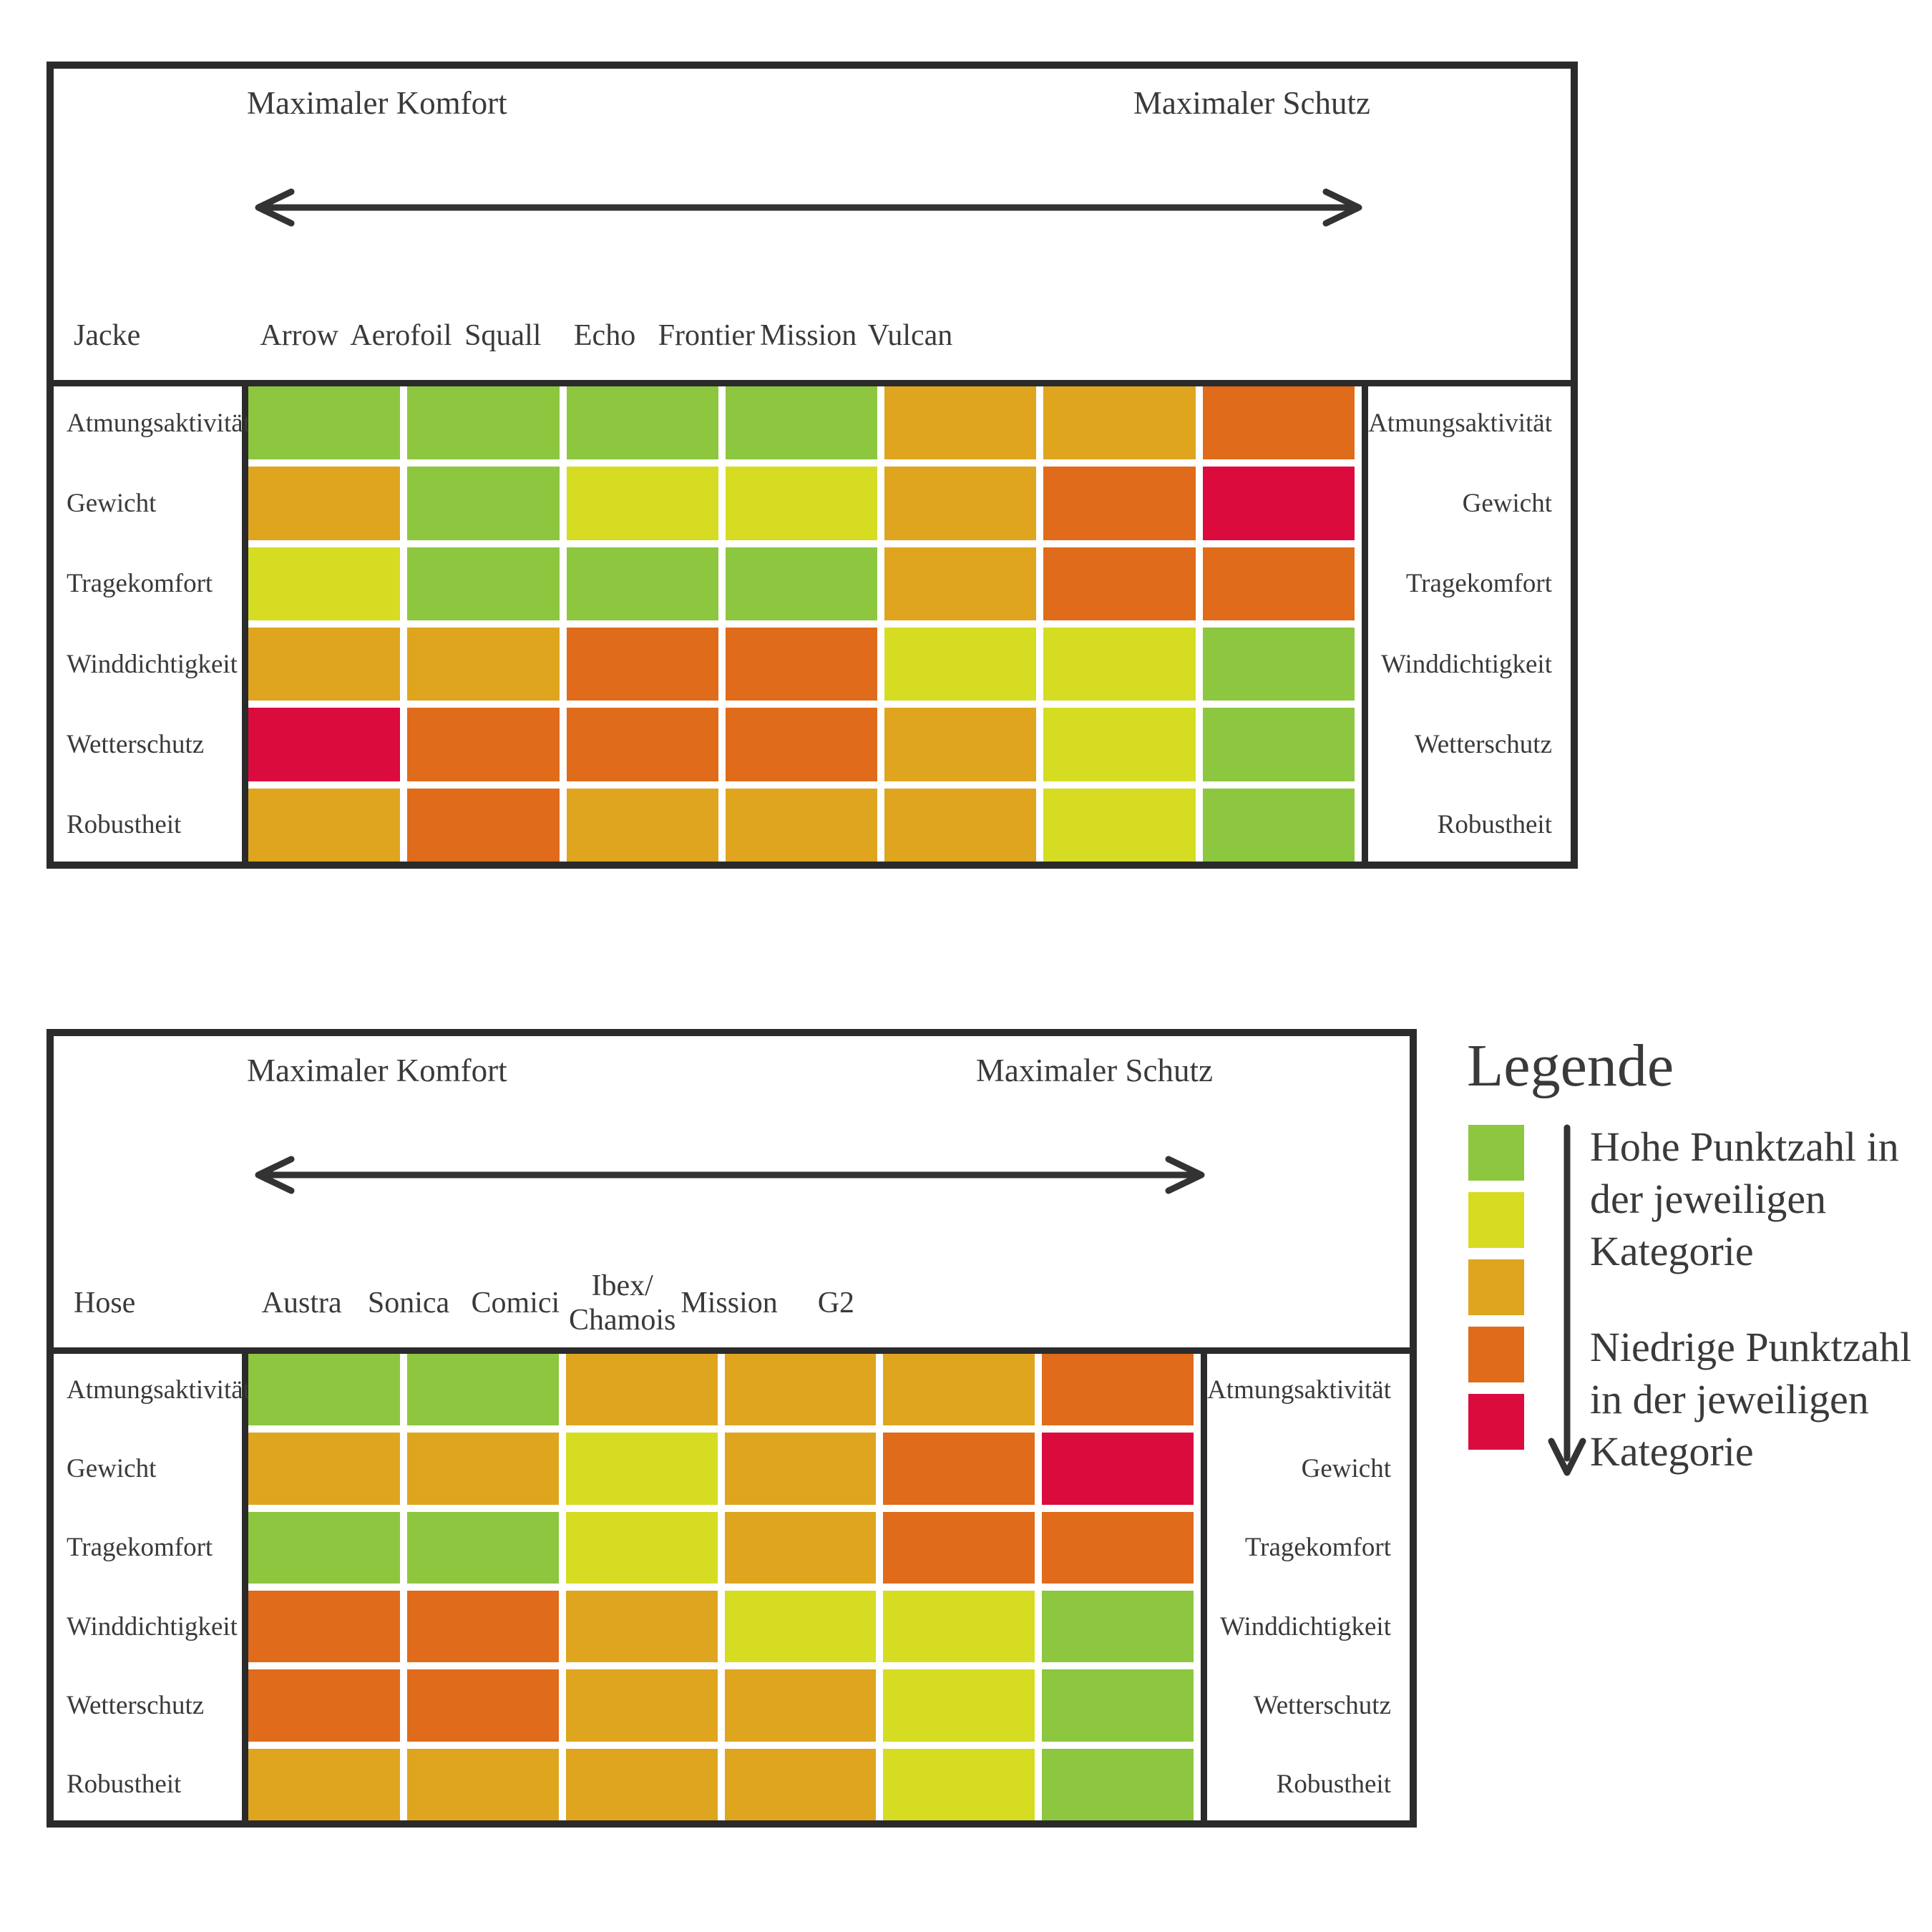  I want to click on heat-cell-wetterschutz-ibex-chamois, so click(800, 1705).